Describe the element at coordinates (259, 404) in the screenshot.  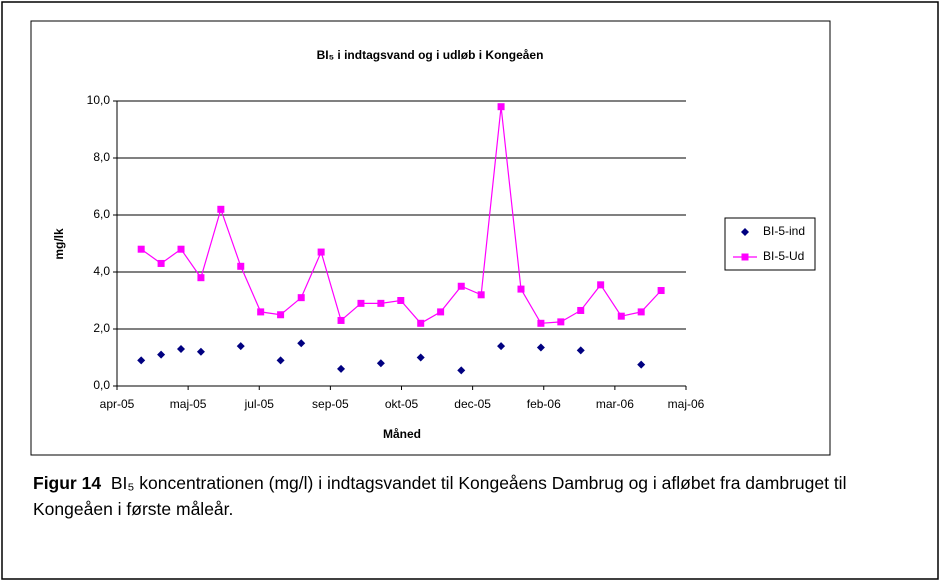
I see `x-tick-label: jul-05` at that location.